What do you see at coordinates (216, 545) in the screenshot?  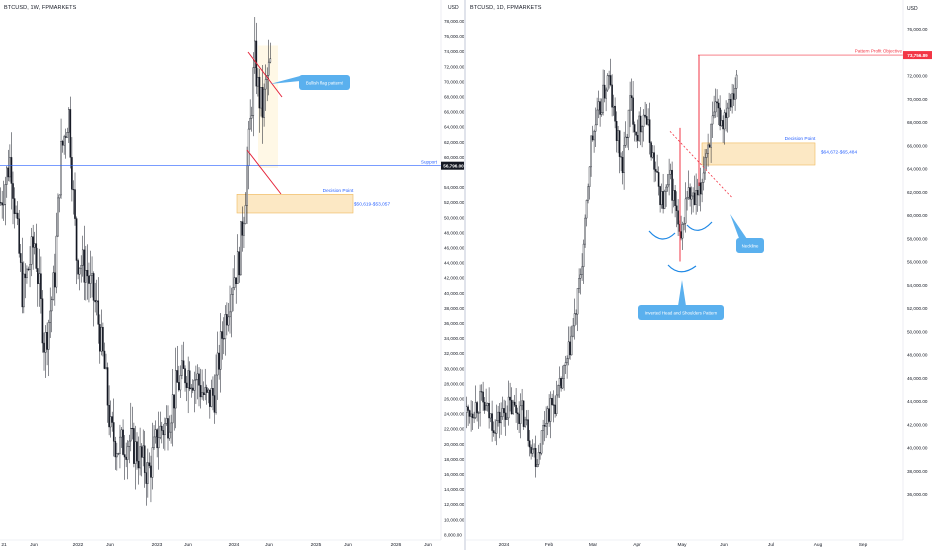 I see `time-axis: 21 Jun 2022 Jun 2023 Jun 2024 Jun 2025 Jun 2026 Jun` at bounding box center [216, 545].